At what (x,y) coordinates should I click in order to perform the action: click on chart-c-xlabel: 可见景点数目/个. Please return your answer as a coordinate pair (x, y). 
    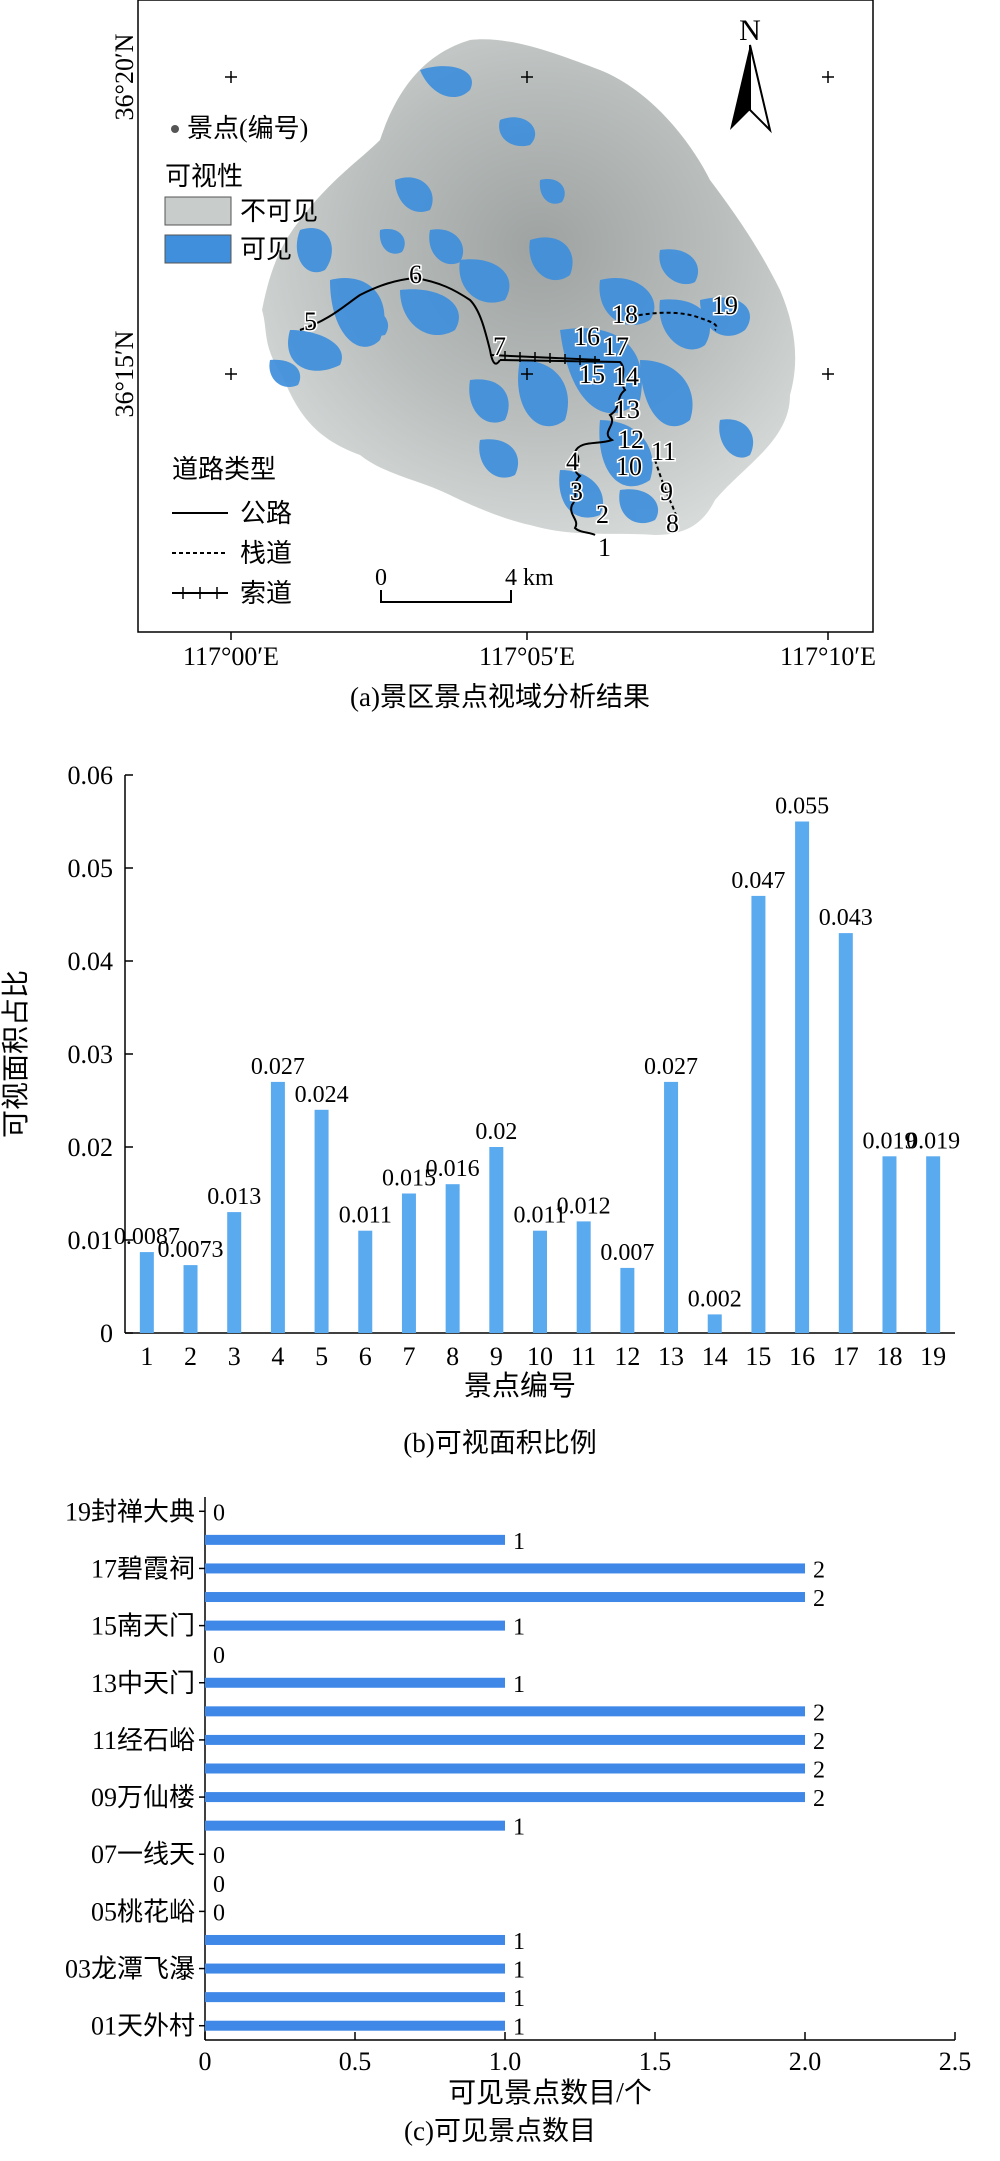
    Looking at the image, I should click on (550, 2093).